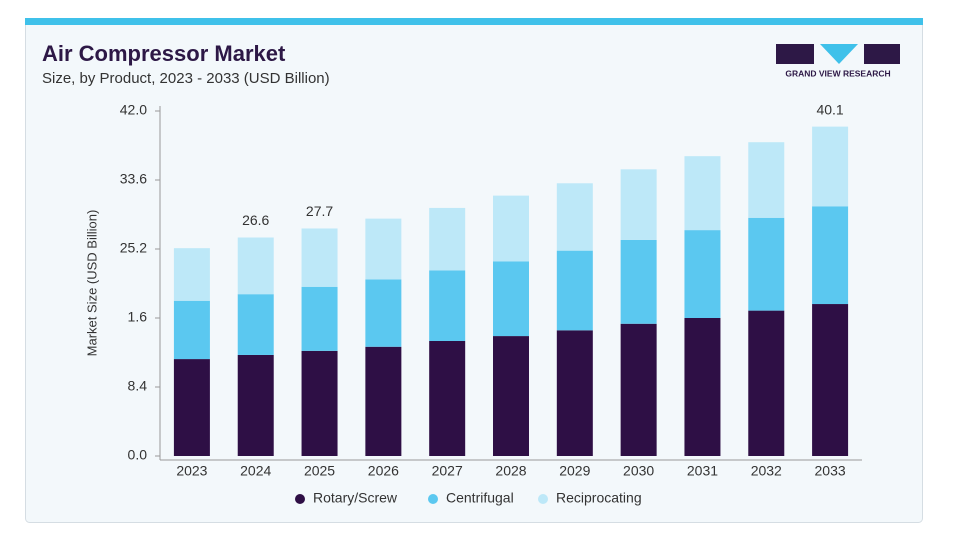  I want to click on x-tick-label: 2028, so click(510, 471).